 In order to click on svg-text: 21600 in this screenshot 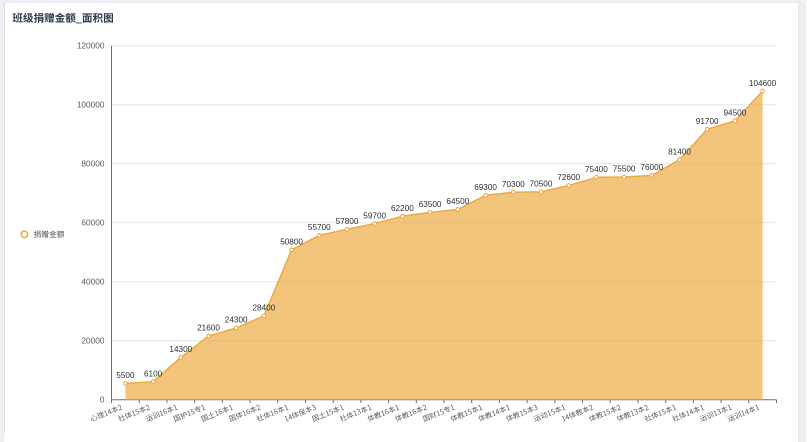, I will do `click(208, 328)`.